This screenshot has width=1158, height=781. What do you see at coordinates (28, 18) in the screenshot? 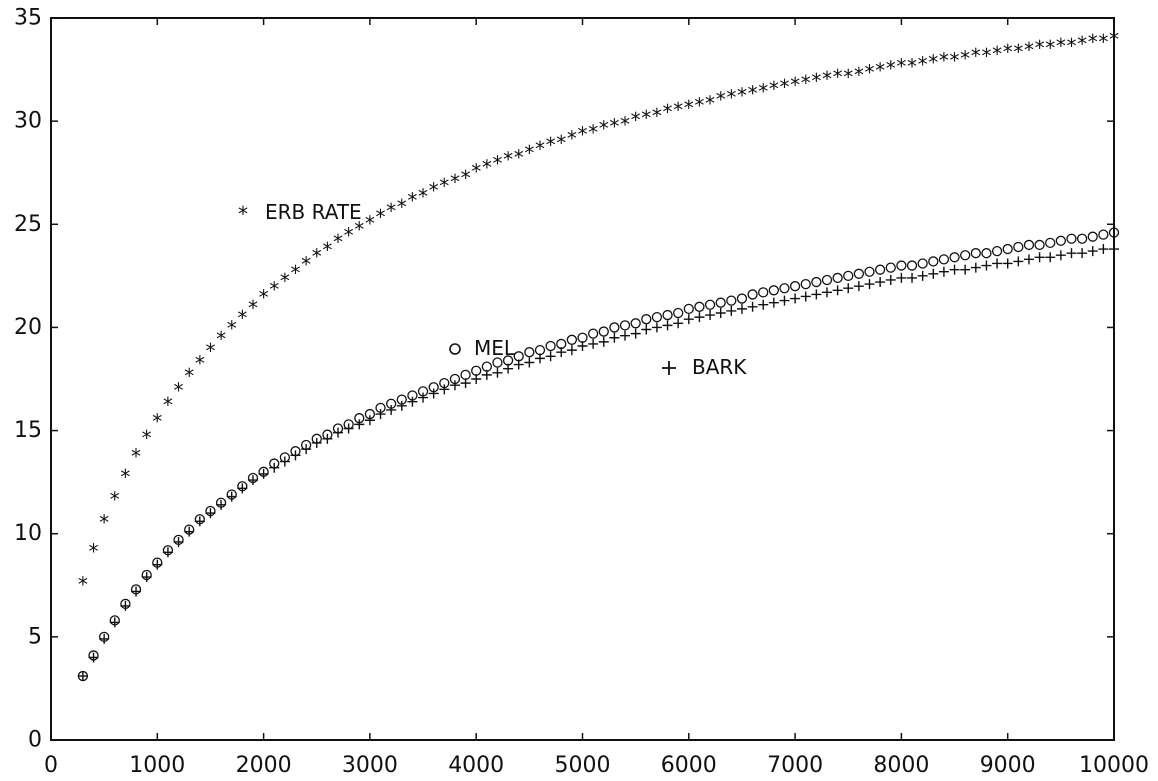
I see `y-tick-label: 35` at bounding box center [28, 18].